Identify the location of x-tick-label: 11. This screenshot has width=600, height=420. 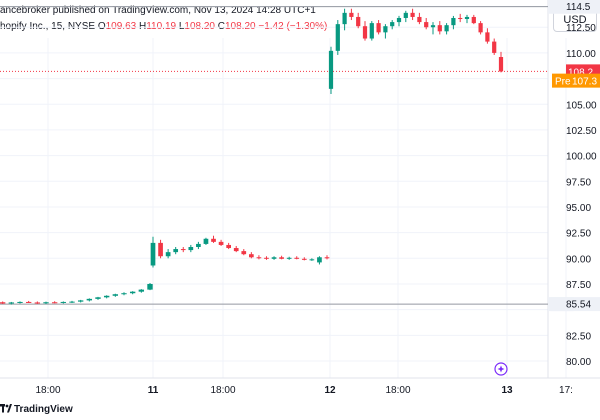
(153, 390).